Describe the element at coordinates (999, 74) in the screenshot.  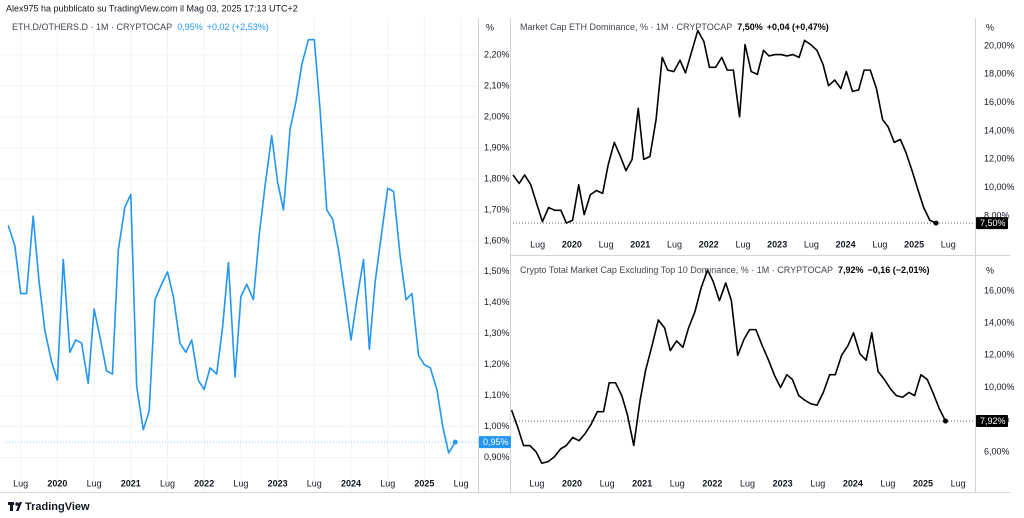
I see `y-tick-label: 18,00%` at that location.